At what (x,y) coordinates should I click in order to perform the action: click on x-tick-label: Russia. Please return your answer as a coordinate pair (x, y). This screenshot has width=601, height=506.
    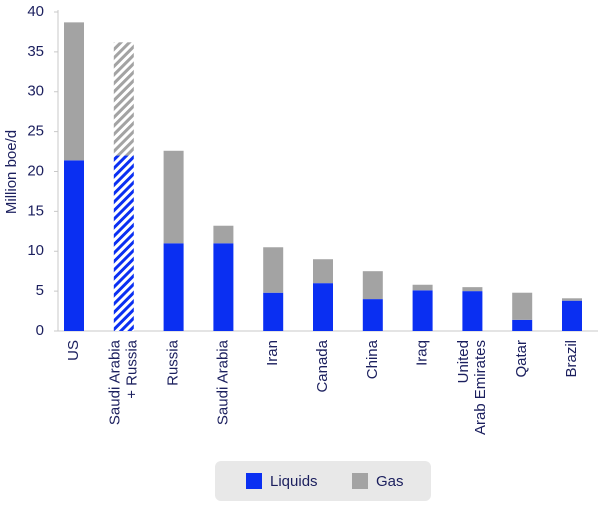
    Looking at the image, I should click on (173, 362).